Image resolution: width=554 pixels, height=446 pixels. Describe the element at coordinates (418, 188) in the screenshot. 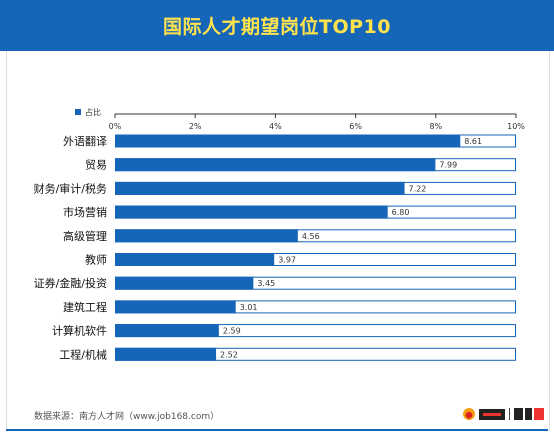

I see `bar-value-label: 7.22` at that location.